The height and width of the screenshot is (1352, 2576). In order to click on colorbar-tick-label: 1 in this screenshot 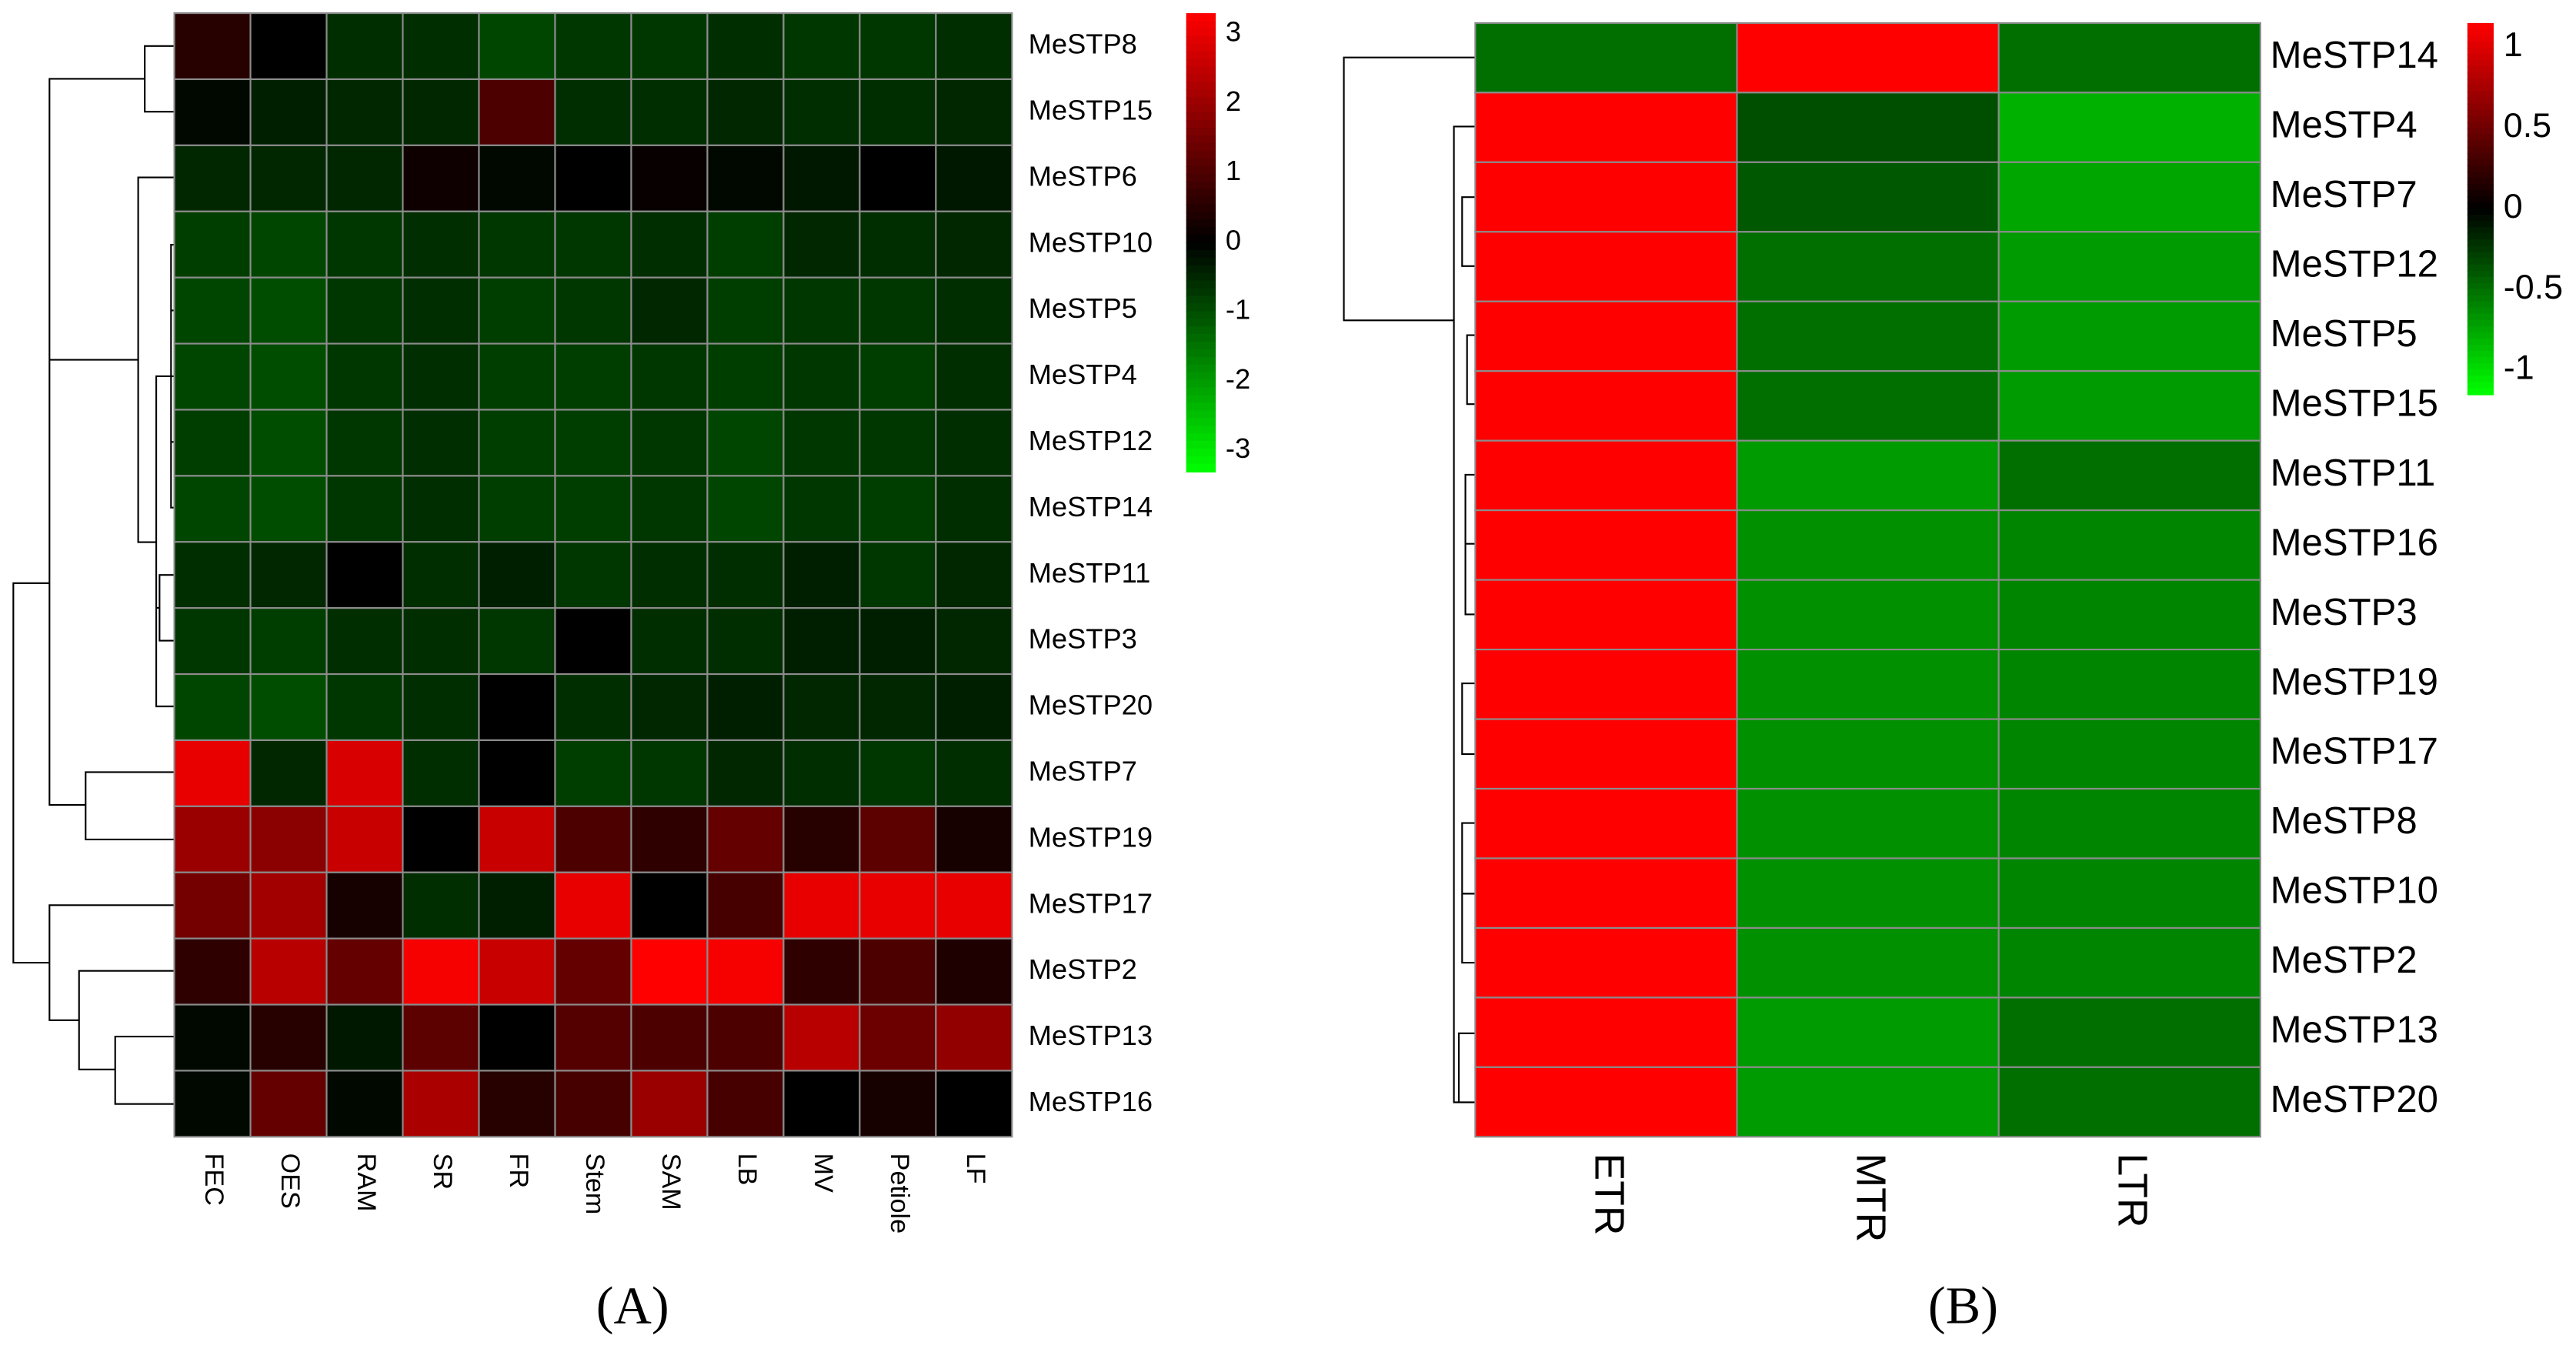, I will do `click(1233, 170)`.